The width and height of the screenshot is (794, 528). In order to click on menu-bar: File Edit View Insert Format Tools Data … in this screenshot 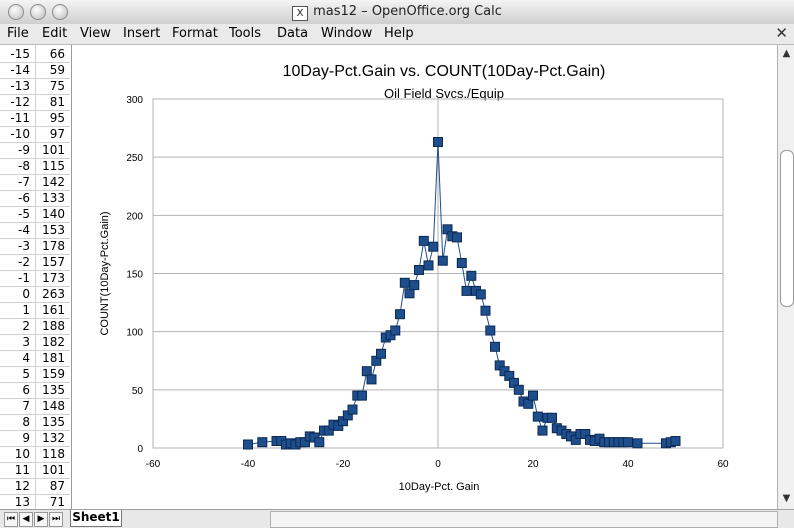, I will do `click(397, 34)`.